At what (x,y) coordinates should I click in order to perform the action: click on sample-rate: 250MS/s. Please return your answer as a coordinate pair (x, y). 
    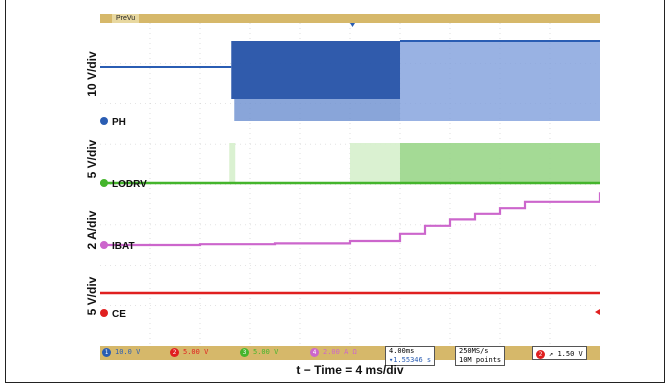
    Looking at the image, I should click on (474, 351).